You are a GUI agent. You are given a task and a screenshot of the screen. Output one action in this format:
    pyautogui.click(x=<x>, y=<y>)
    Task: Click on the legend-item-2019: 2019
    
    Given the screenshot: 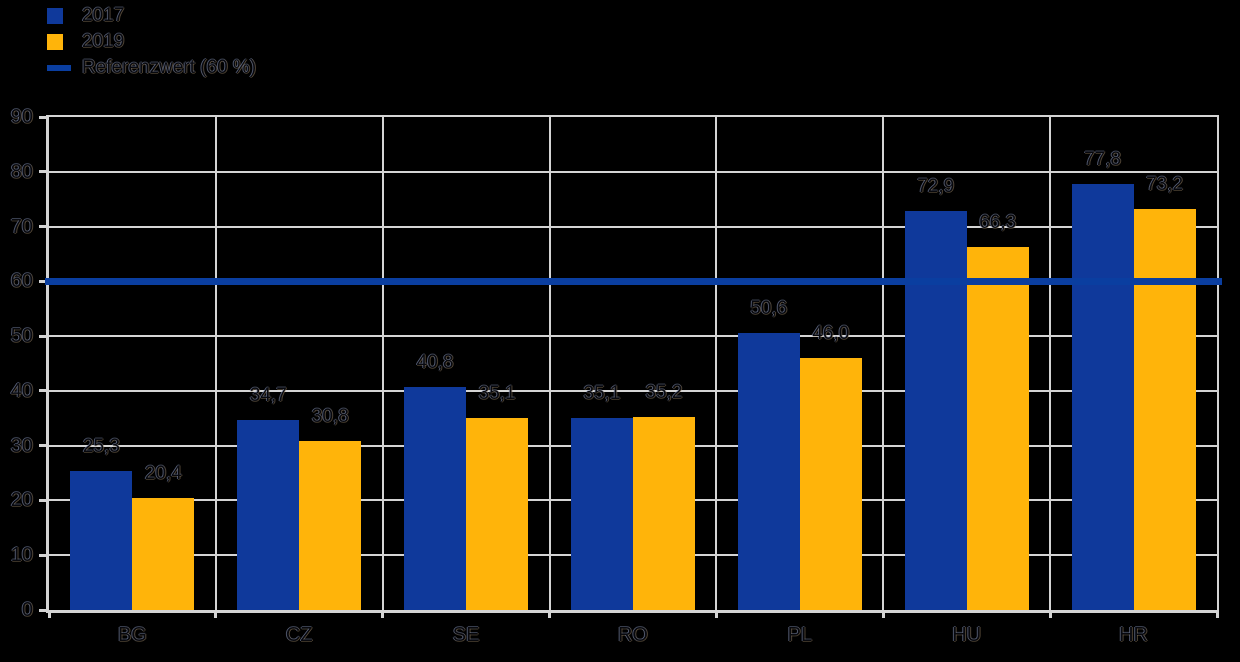 What is the action you would take?
    pyautogui.click(x=151, y=42)
    